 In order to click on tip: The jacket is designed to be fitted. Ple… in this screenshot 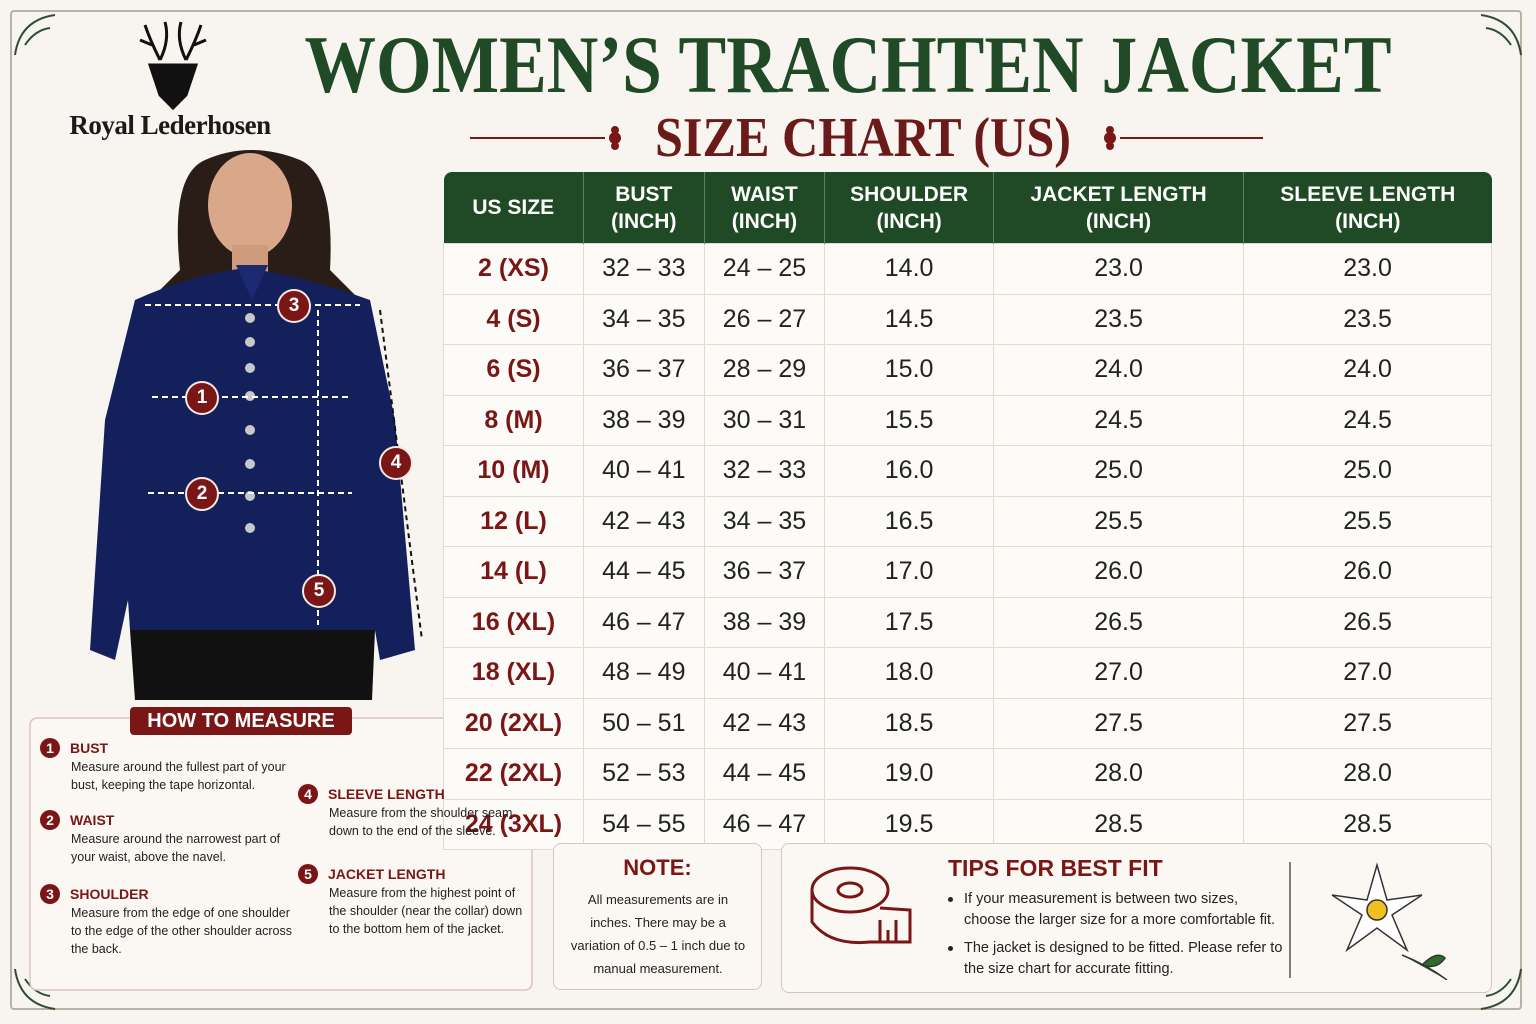, I will do `click(1117, 959)`.